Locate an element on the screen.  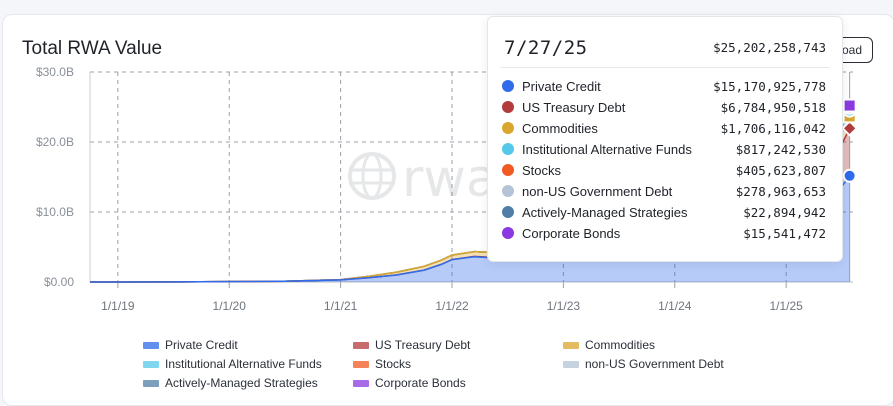
tooltip-series-name: Private Credit is located at coordinates (561, 86).